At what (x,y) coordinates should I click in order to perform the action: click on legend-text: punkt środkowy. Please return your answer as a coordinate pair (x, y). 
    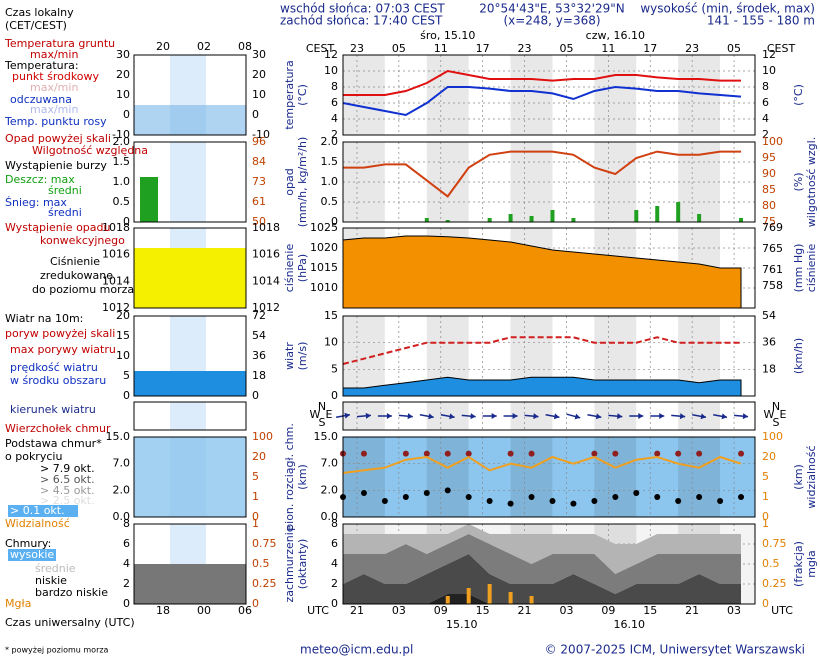
    Looking at the image, I should click on (56, 76).